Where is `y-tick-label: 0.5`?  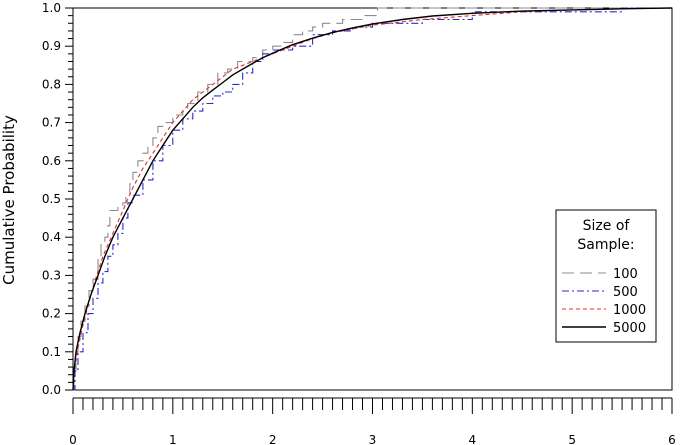 y-tick-label: 0.5 is located at coordinates (51, 199).